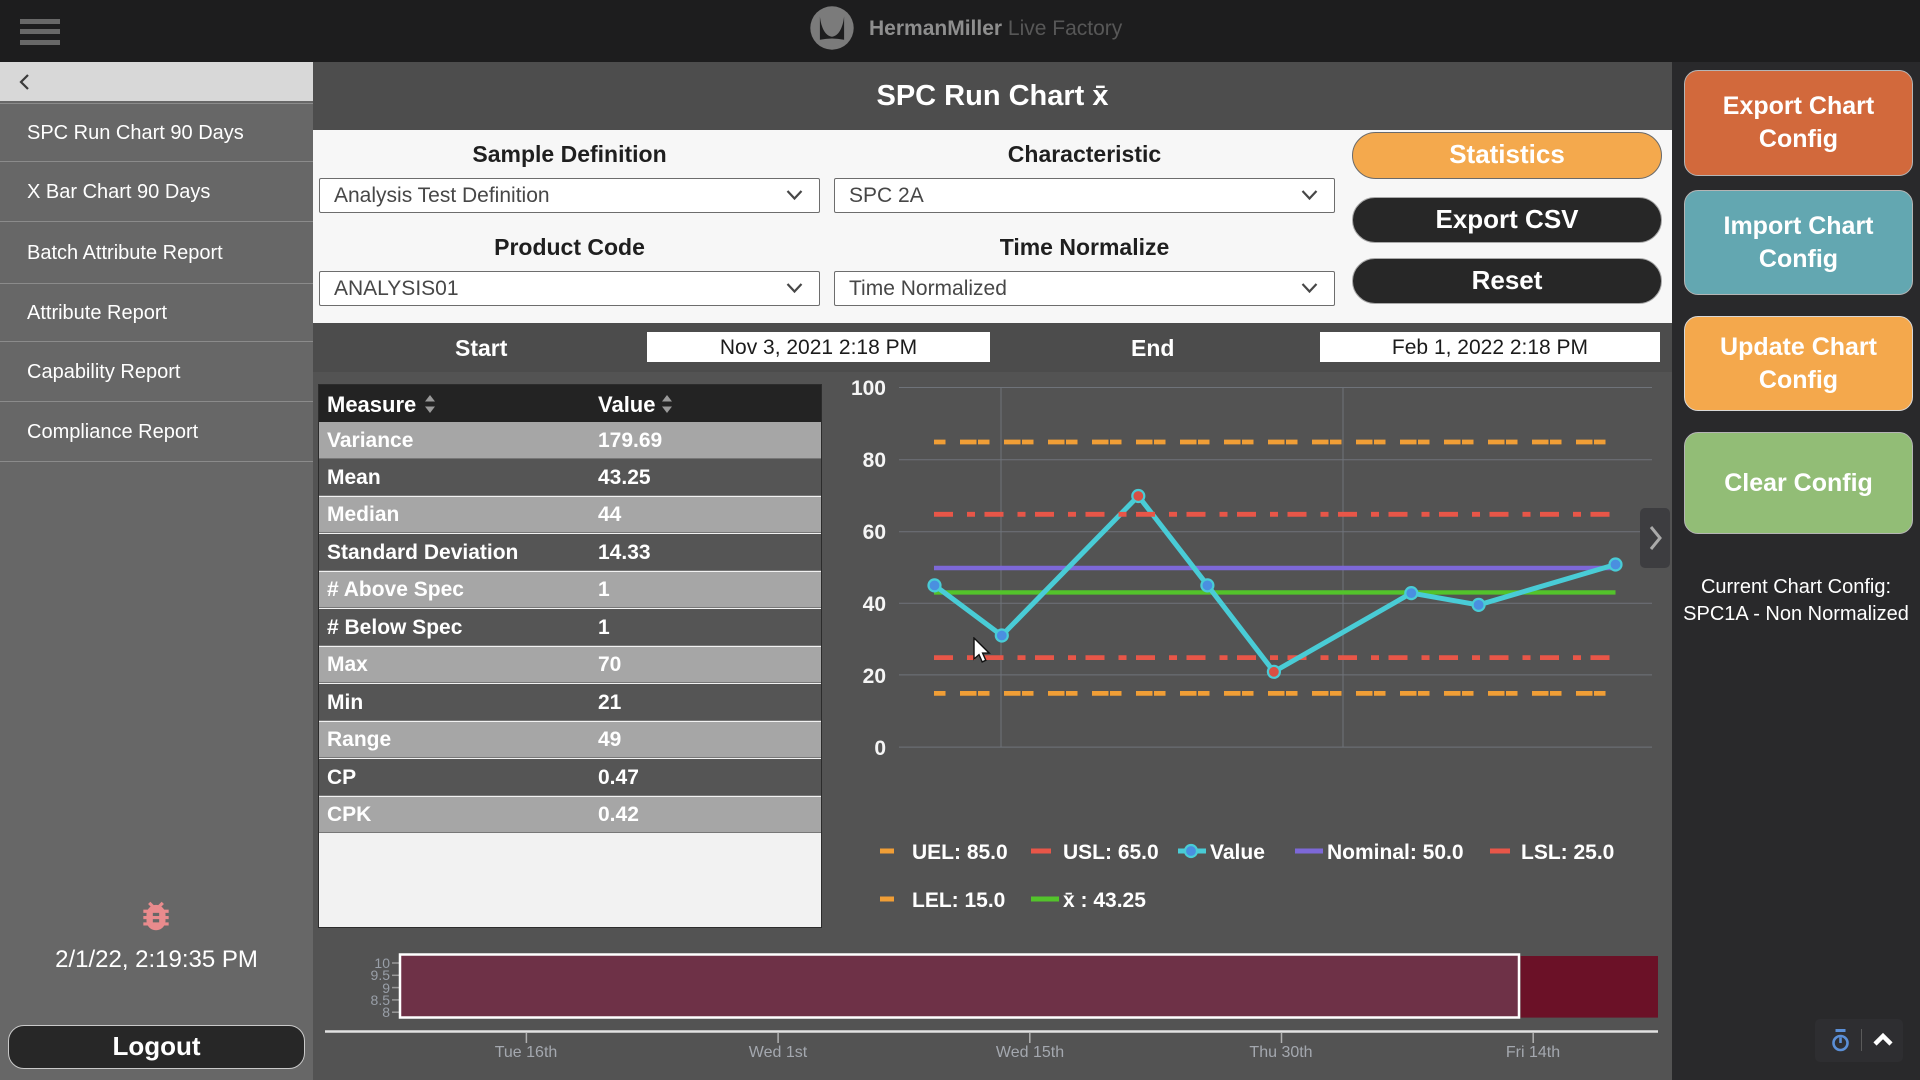 The height and width of the screenshot is (1080, 1920). I want to click on svg-text: Wed 1st, so click(778, 1052).